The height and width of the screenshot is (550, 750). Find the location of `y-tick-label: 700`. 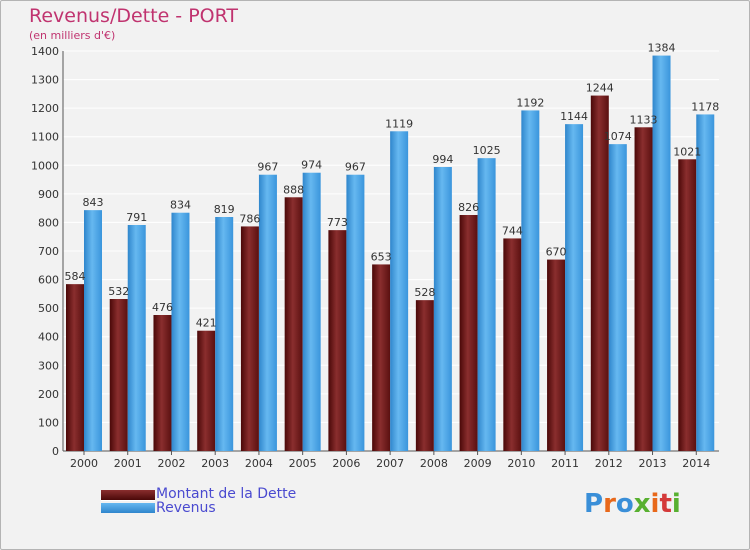

y-tick-label: 700 is located at coordinates (48, 251).